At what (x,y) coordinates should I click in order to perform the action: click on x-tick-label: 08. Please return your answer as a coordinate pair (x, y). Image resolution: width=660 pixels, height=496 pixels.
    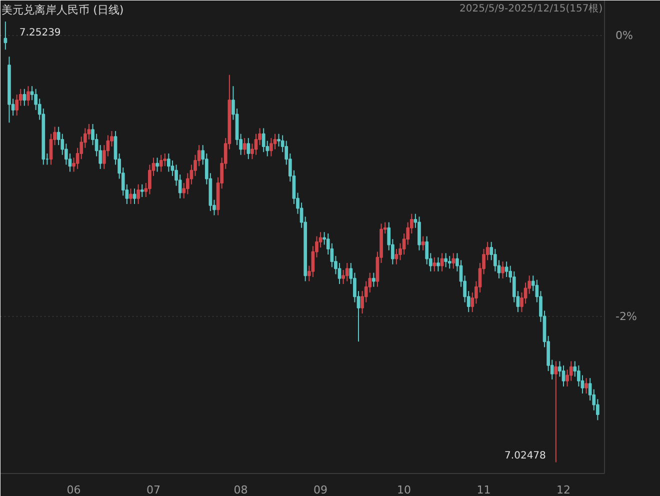
    Looking at the image, I should click on (241, 490).